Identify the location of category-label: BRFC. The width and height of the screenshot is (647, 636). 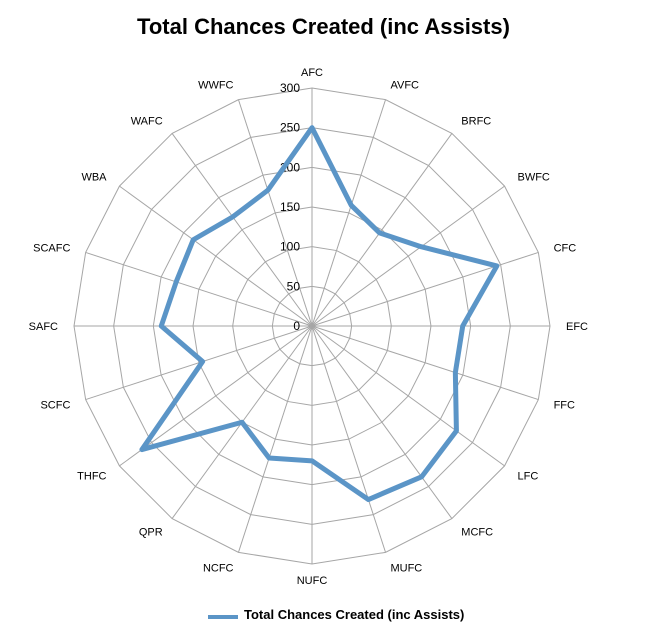
(476, 122).